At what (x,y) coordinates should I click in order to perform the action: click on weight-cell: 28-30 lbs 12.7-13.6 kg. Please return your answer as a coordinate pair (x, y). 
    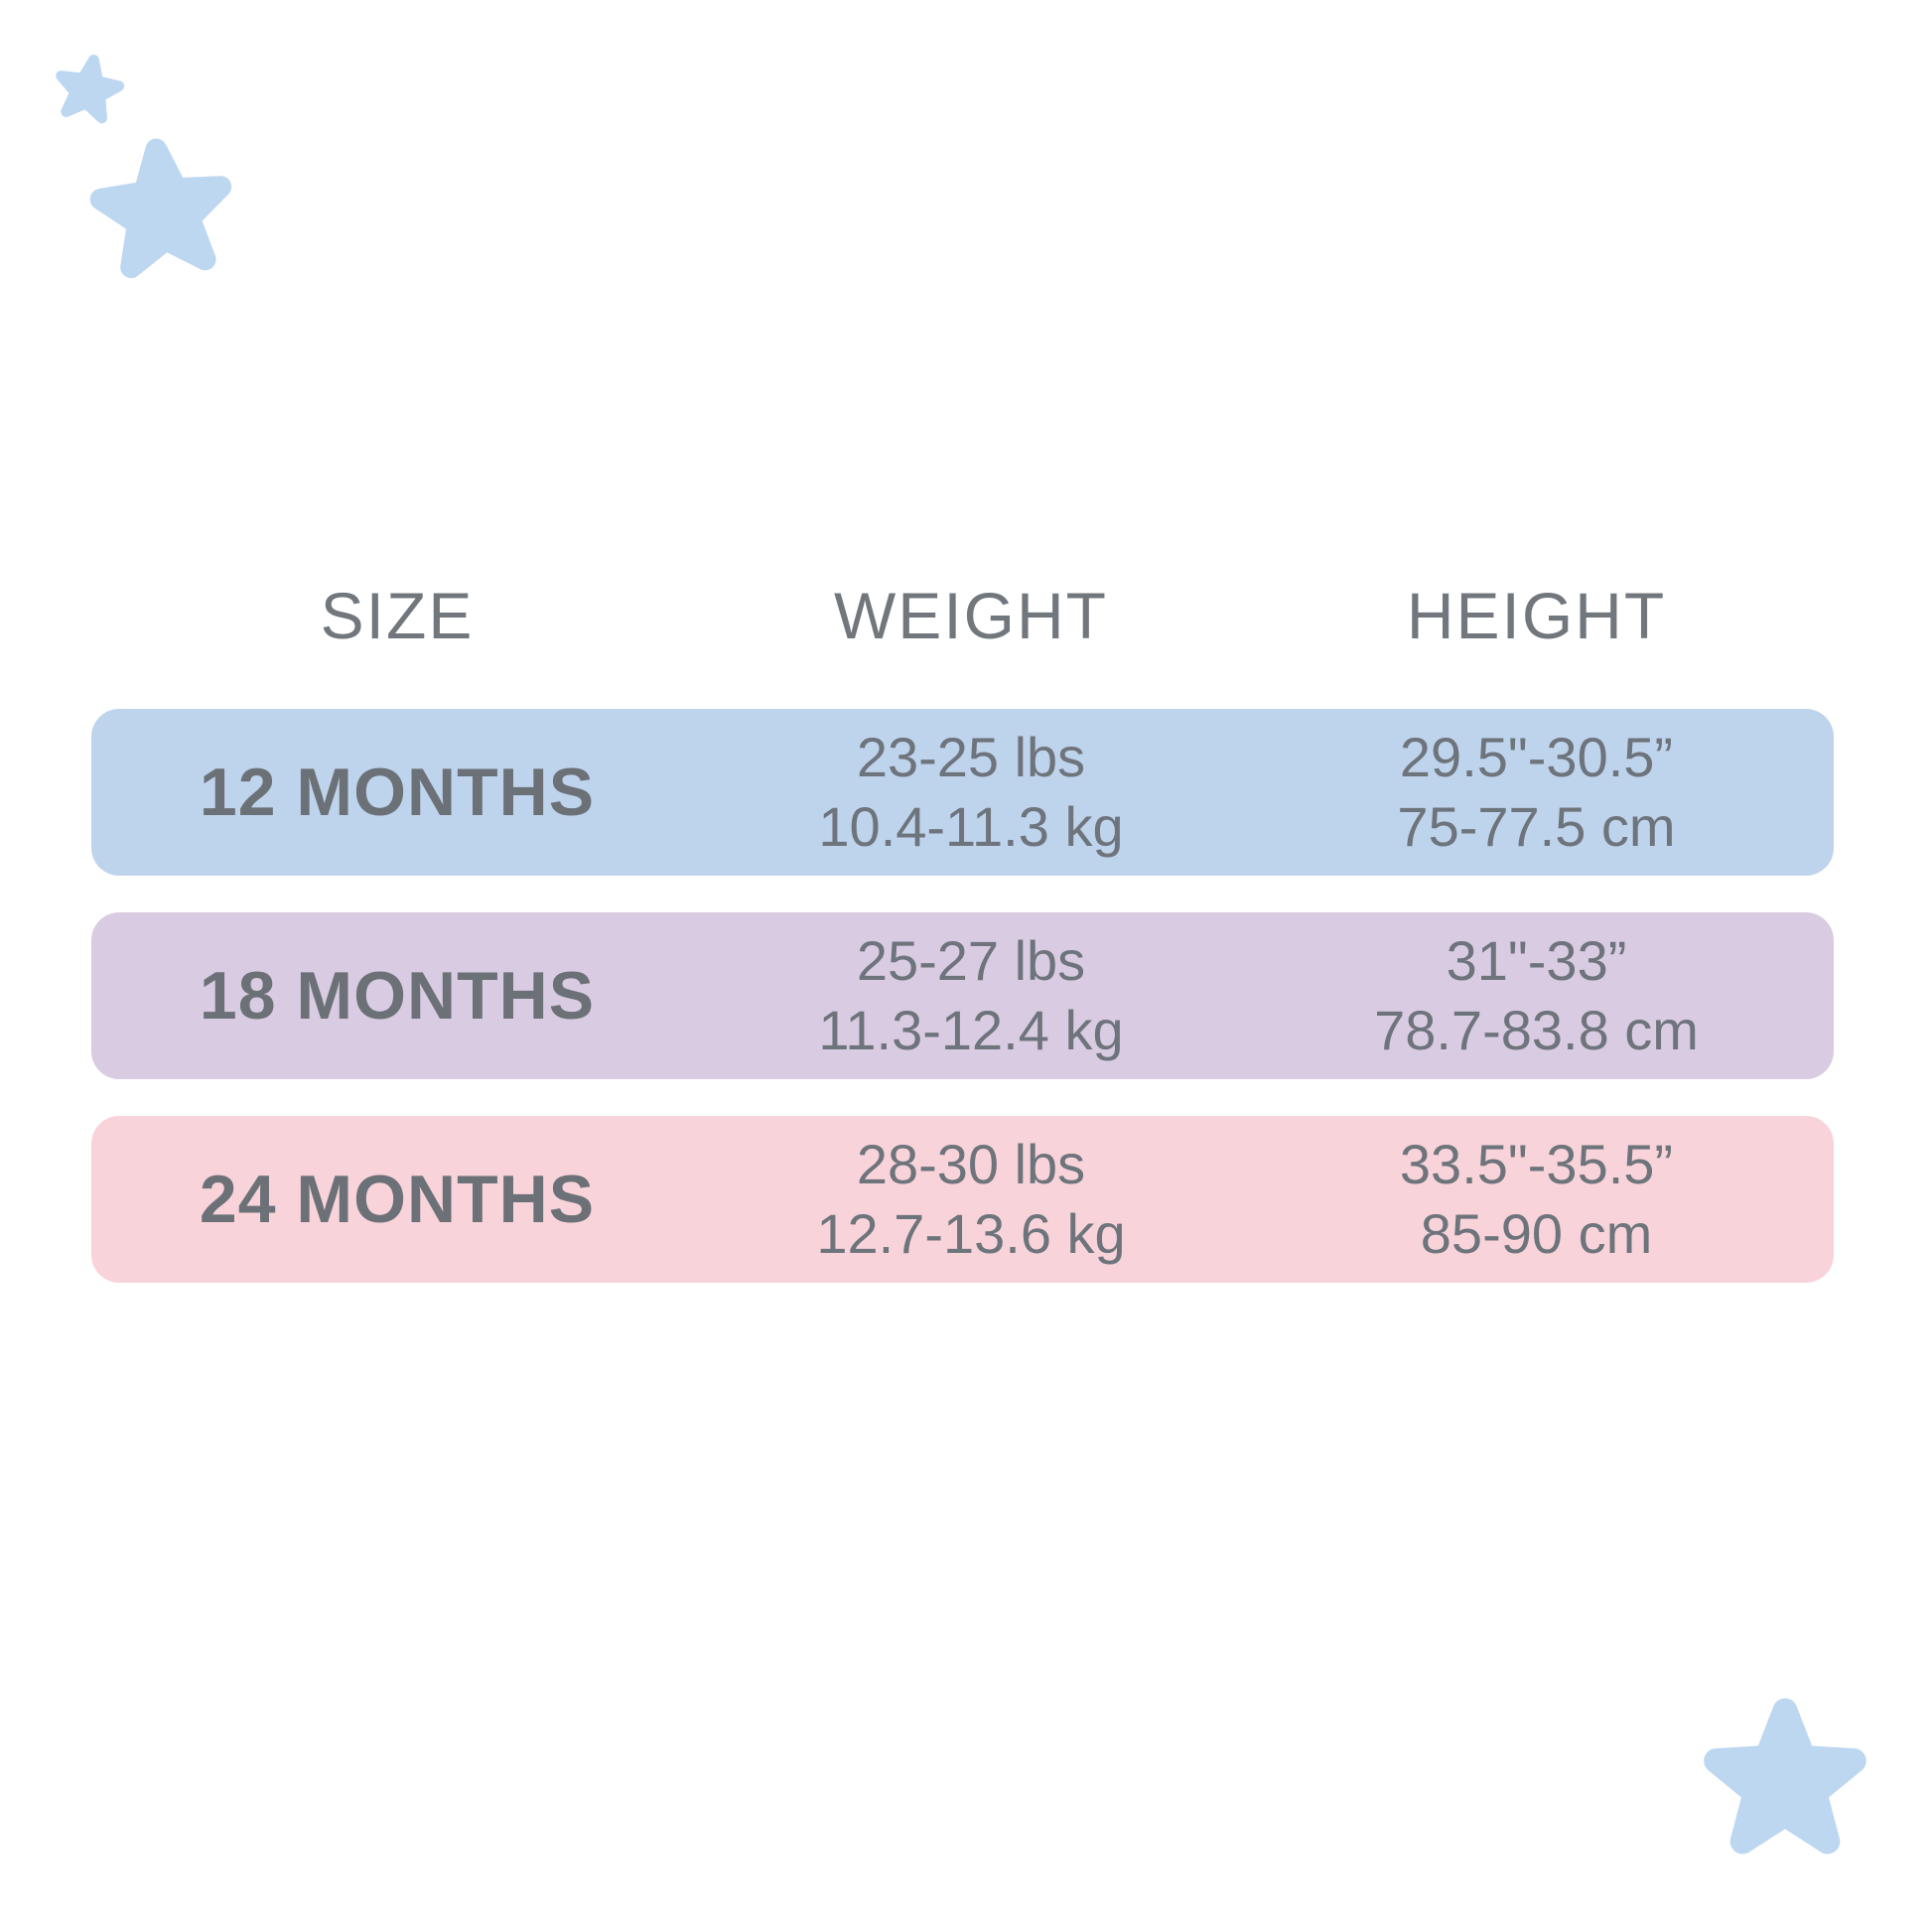
    Looking at the image, I should click on (971, 1199).